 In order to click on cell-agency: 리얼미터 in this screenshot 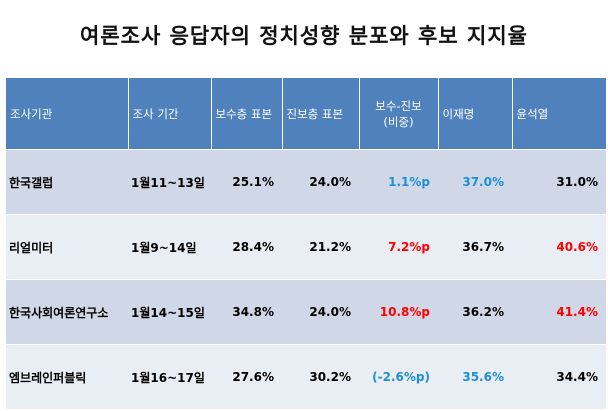, I will do `click(67, 247)`.